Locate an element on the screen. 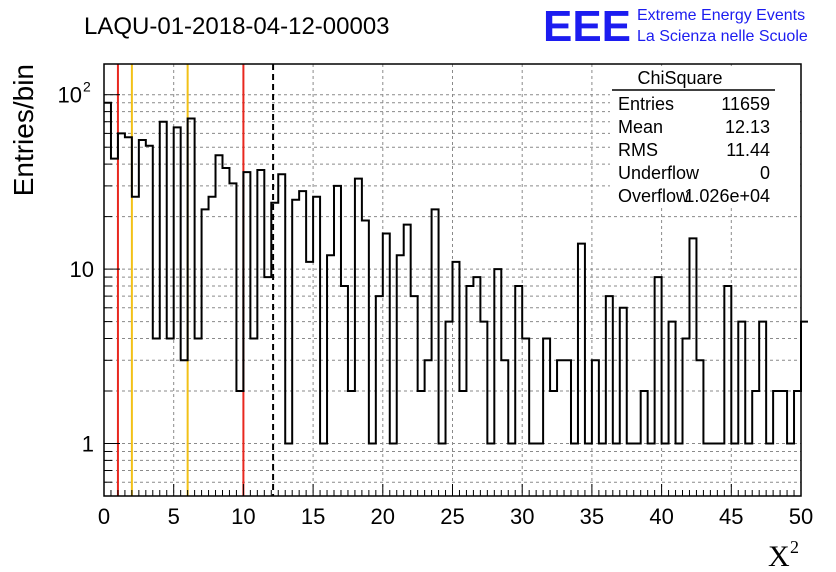 This screenshot has width=836, height=572. x-tick-label: 15 is located at coordinates (313, 516).